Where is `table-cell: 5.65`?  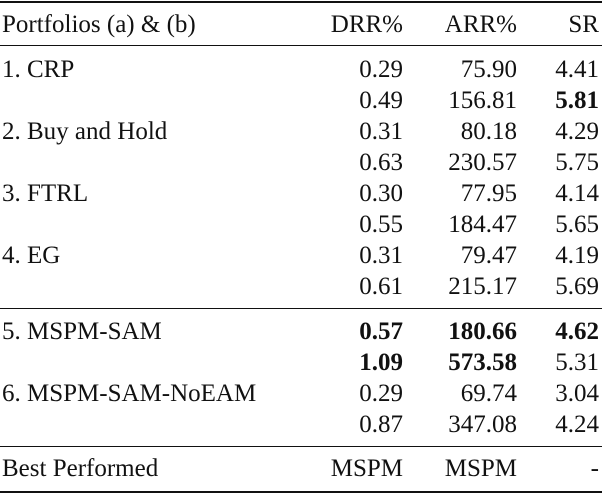
table-cell: 5.65 is located at coordinates (577, 224).